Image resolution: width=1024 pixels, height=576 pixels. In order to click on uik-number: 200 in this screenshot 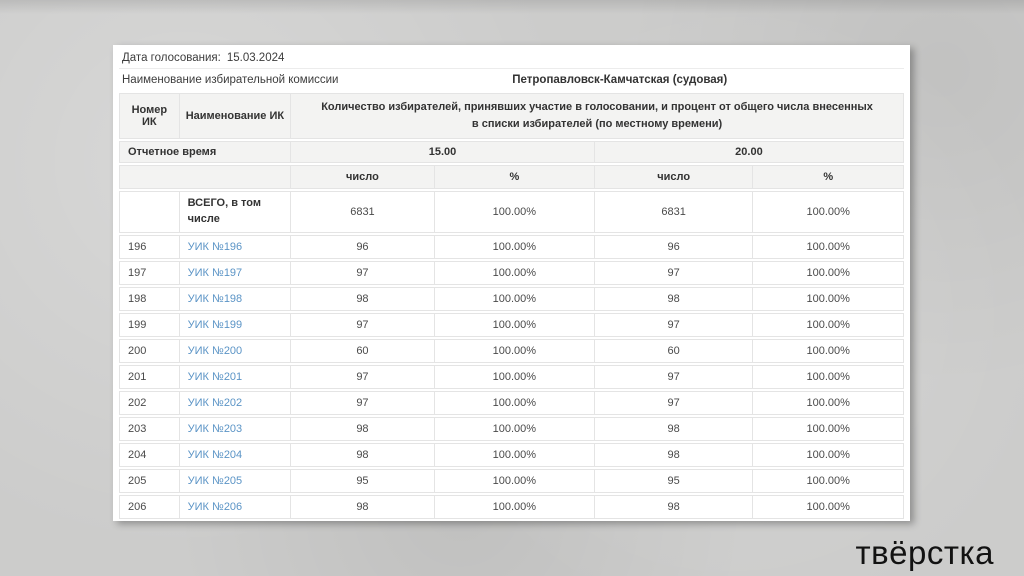, I will do `click(149, 351)`.